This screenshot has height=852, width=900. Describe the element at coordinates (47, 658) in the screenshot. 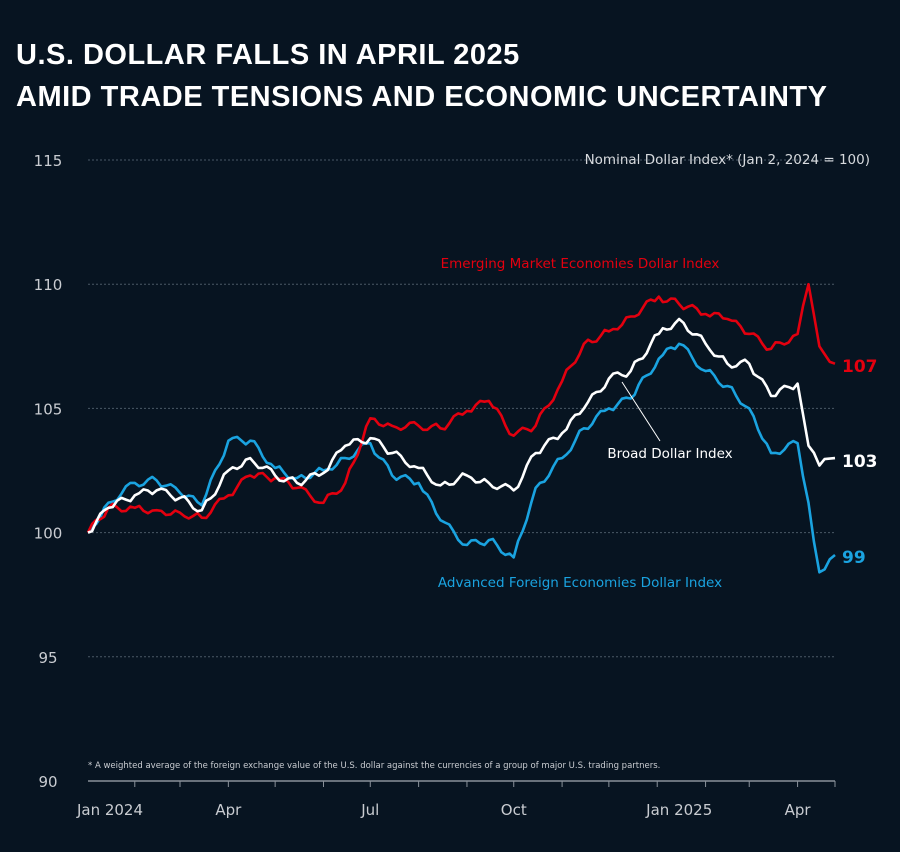

I see `y-tick-label: 95` at that location.